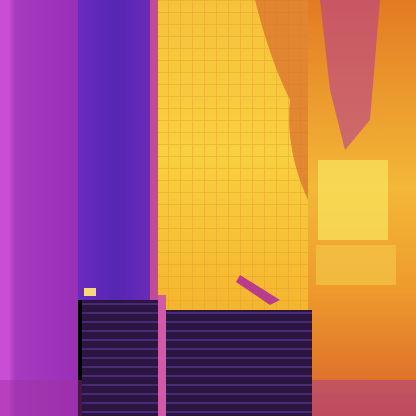 The height and width of the screenshot is (416, 416). What do you see at coordinates (90, 292) in the screenshot?
I see `light-spot` at bounding box center [90, 292].